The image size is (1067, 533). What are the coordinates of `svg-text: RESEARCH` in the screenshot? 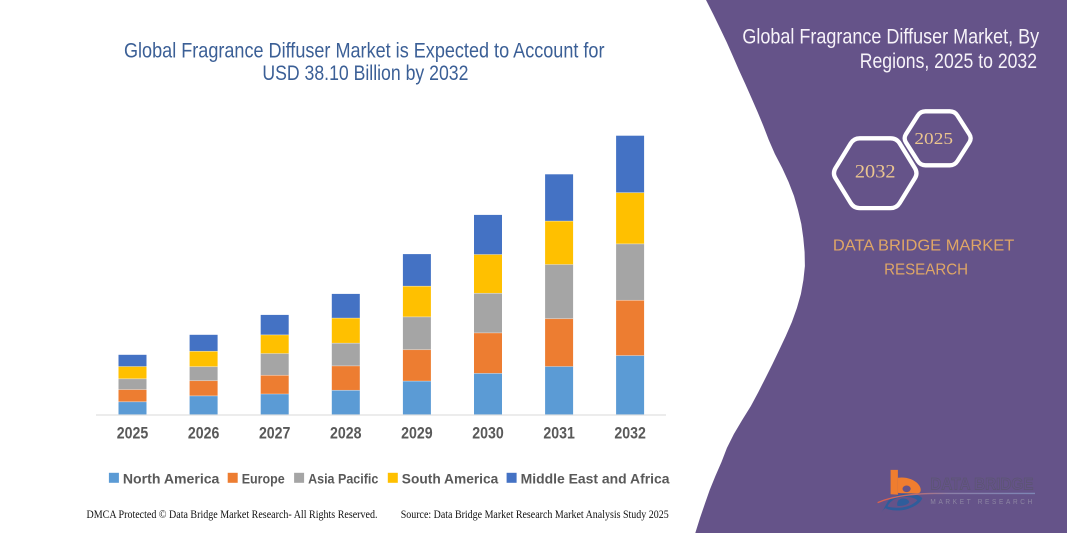 It's located at (926, 269).